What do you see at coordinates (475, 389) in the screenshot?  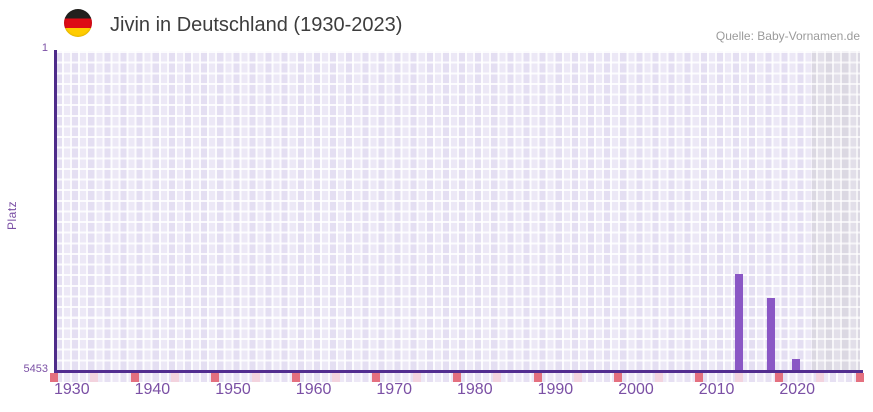 I see `x-tick-label-1980: 1980` at bounding box center [475, 389].